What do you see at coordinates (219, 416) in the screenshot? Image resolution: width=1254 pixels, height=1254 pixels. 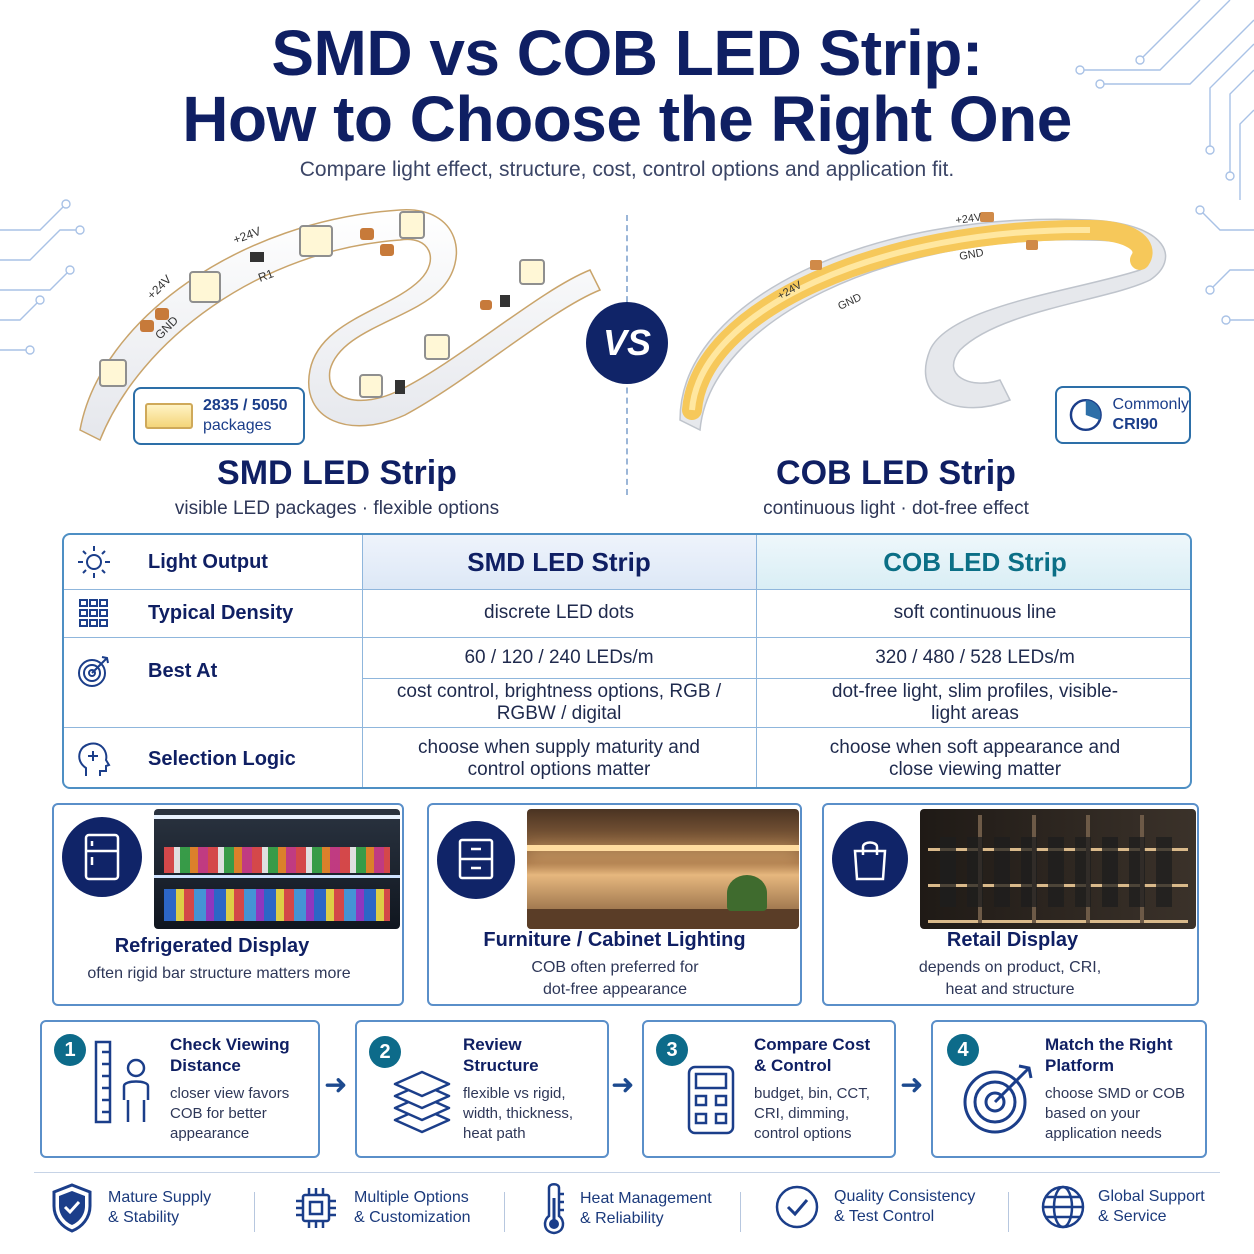 I see `smd-package-badge: 2835 / 5050 packages` at bounding box center [219, 416].